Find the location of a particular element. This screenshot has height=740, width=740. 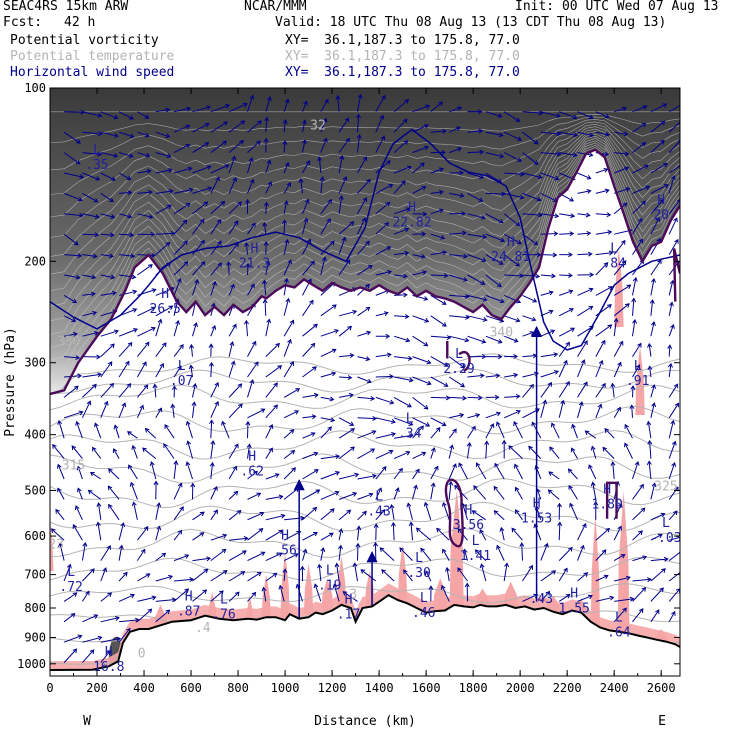

x-axis-label: Distance (km) is located at coordinates (365, 721).